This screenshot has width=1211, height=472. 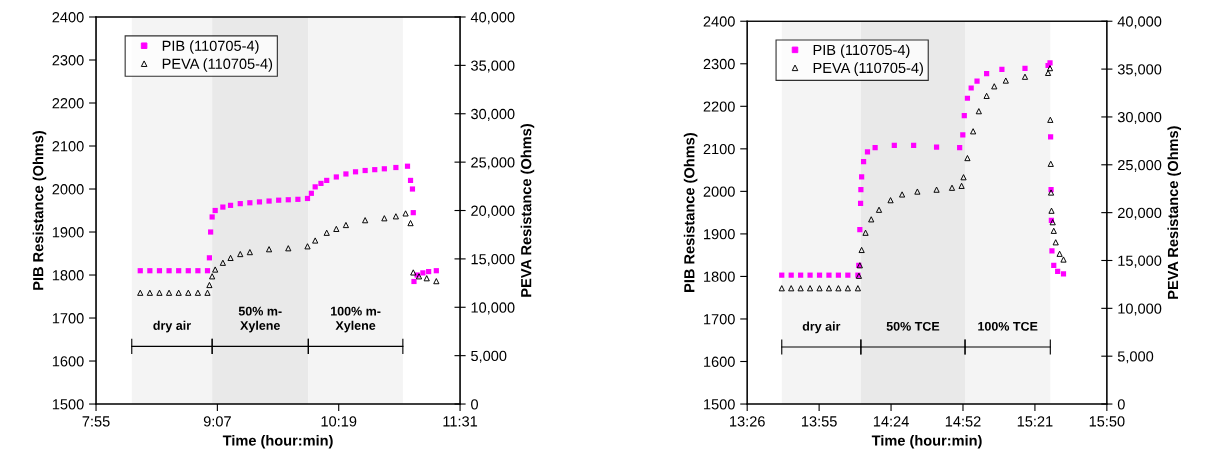 I want to click on x-tick-label: 11:31, so click(x=460, y=421).